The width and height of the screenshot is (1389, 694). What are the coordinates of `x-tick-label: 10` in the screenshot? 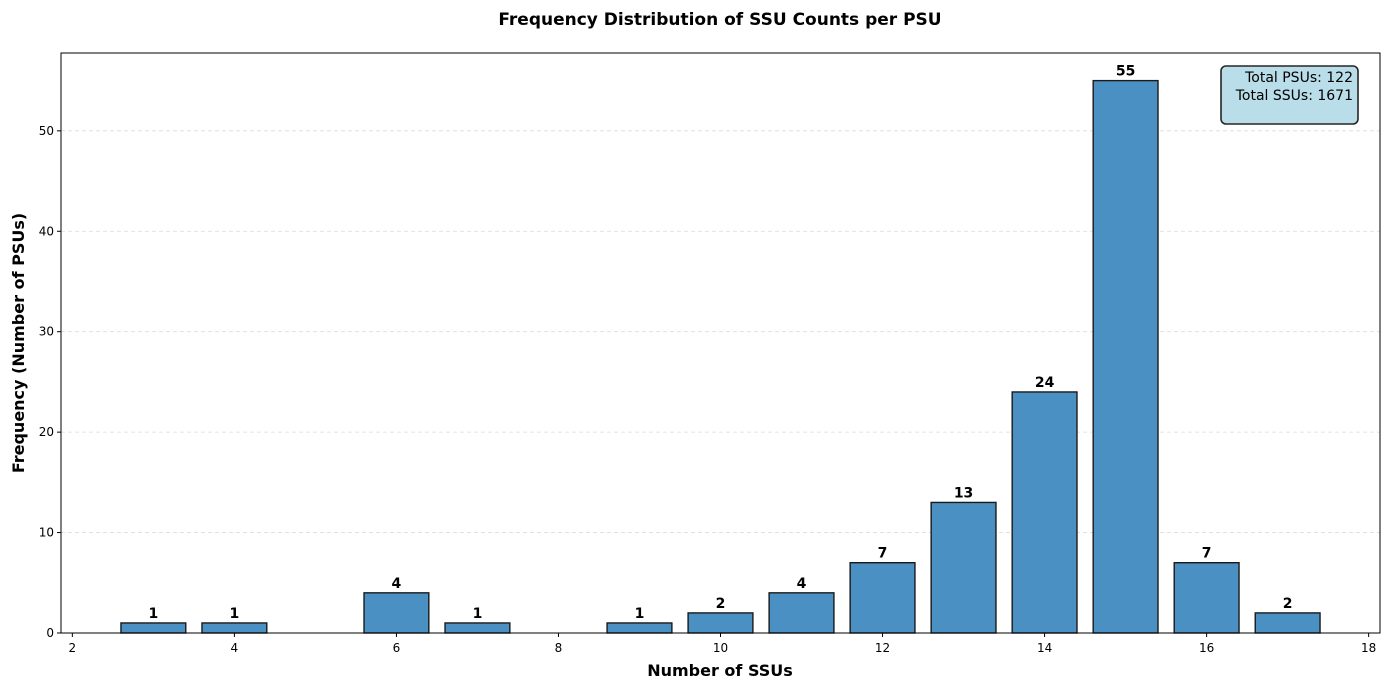 It's located at (720, 648).